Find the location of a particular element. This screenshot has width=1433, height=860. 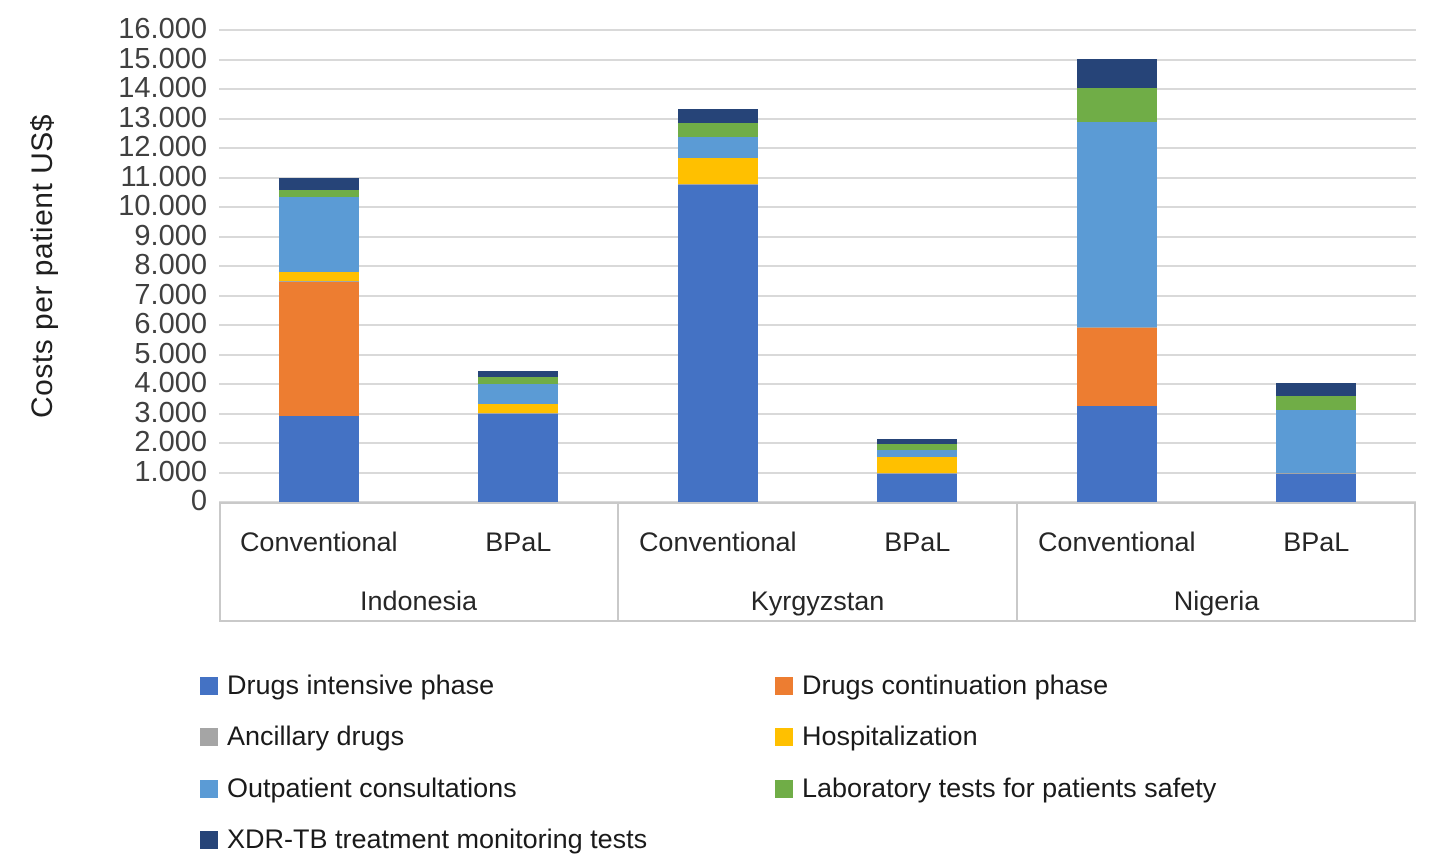

legend-label: Drugs intensive phase is located at coordinates (361, 685).